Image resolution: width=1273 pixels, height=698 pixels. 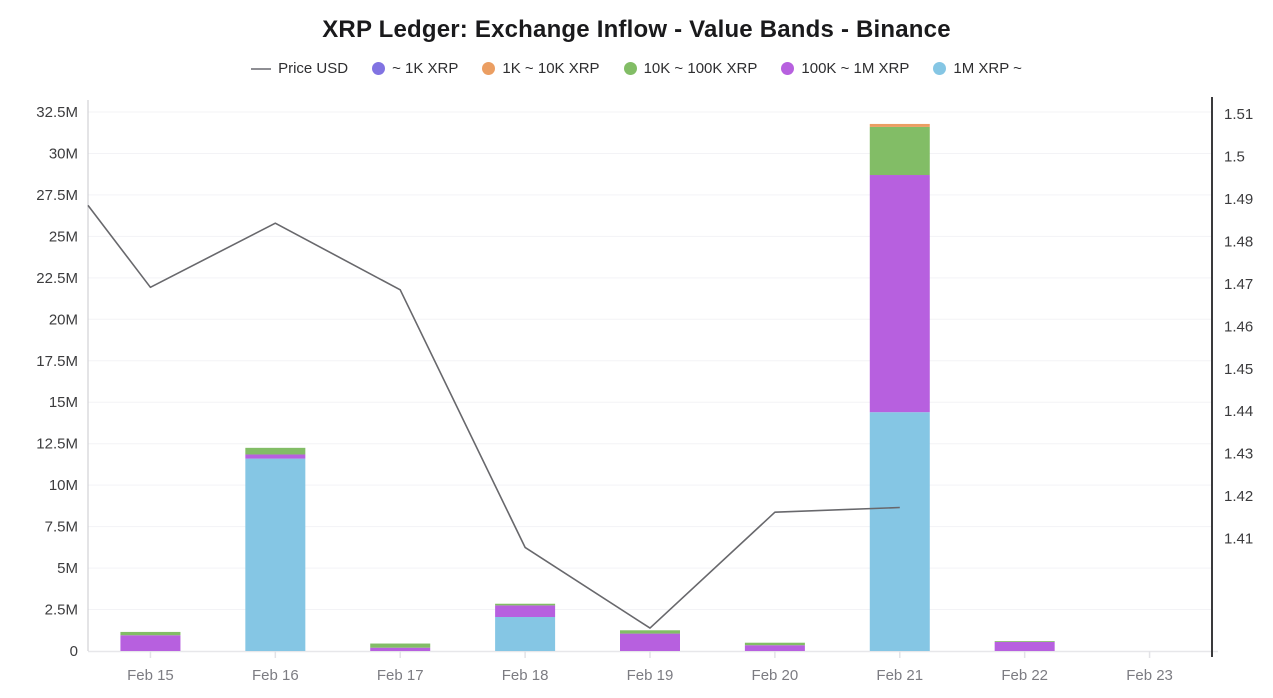 I want to click on legend-item-label: ~ 1K XRP, so click(x=425, y=68).